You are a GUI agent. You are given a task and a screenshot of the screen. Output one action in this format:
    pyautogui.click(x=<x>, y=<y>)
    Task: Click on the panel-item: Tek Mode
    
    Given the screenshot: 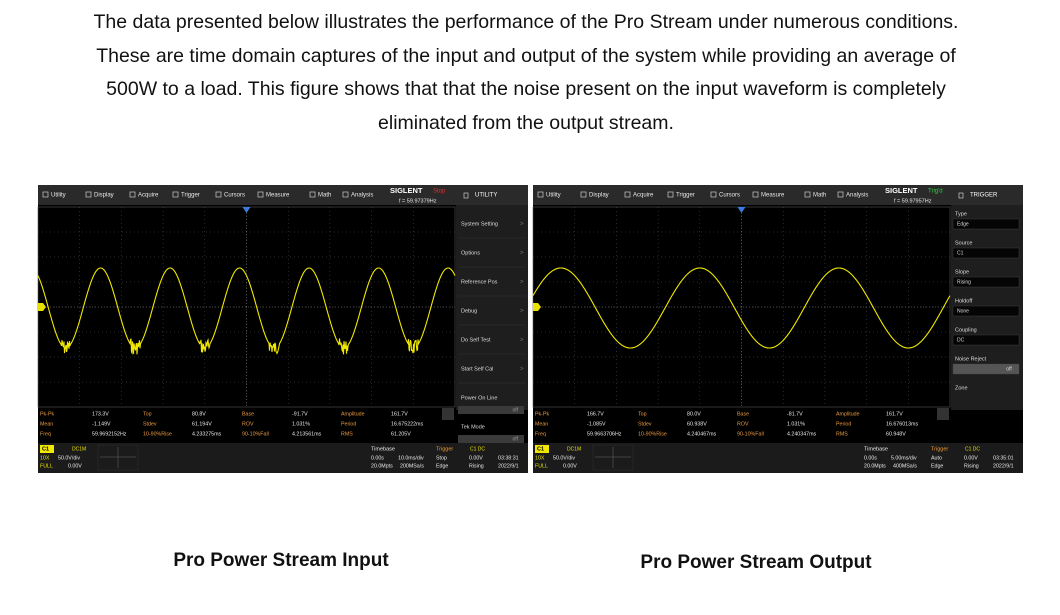 What is the action you would take?
    pyautogui.click(x=473, y=427)
    